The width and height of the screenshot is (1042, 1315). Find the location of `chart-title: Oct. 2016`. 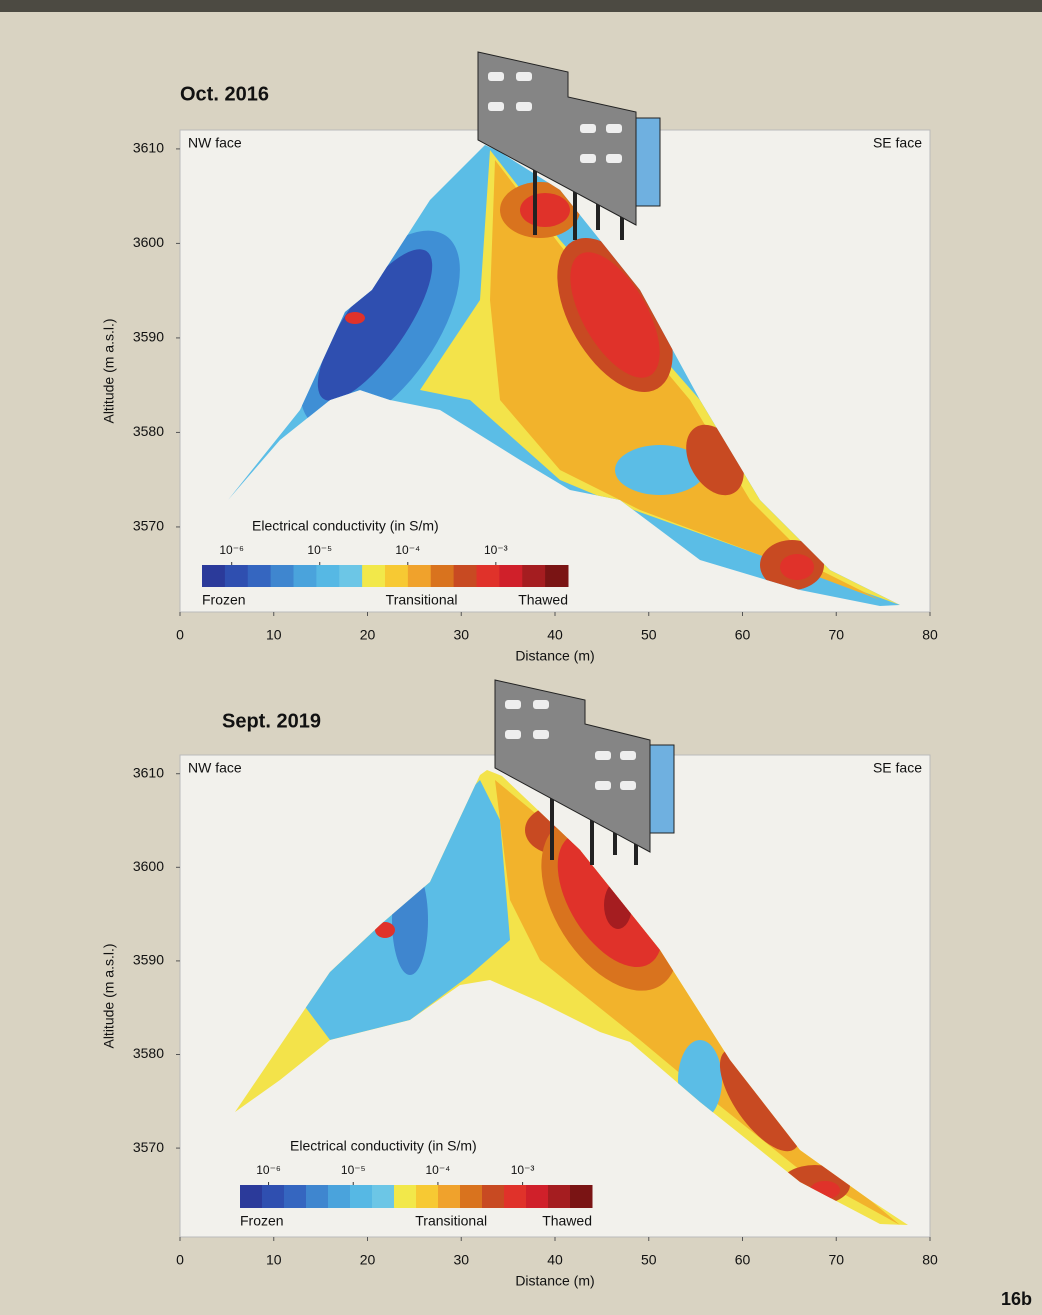

chart-title: Oct. 2016 is located at coordinates (224, 94).